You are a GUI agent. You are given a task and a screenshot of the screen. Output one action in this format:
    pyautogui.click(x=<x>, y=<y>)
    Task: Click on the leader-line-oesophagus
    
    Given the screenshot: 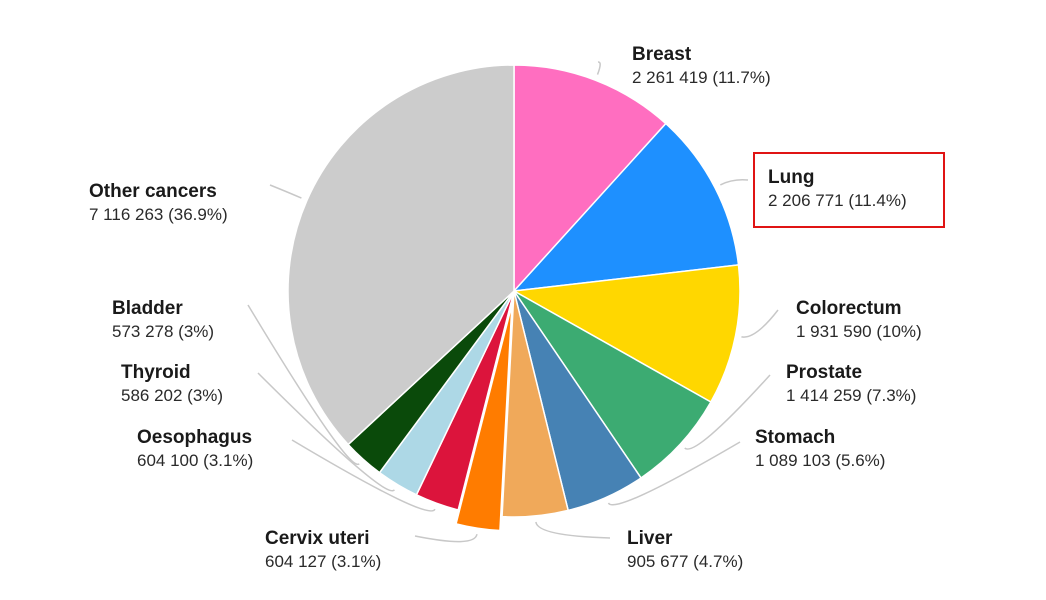 What is the action you would take?
    pyautogui.click(x=363, y=475)
    